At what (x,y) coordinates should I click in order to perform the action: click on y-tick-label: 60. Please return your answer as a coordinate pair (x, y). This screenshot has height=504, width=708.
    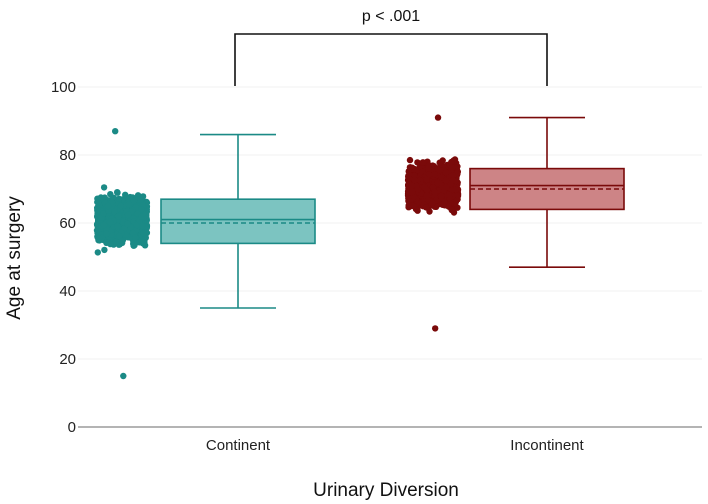
    Looking at the image, I should click on (67, 223).